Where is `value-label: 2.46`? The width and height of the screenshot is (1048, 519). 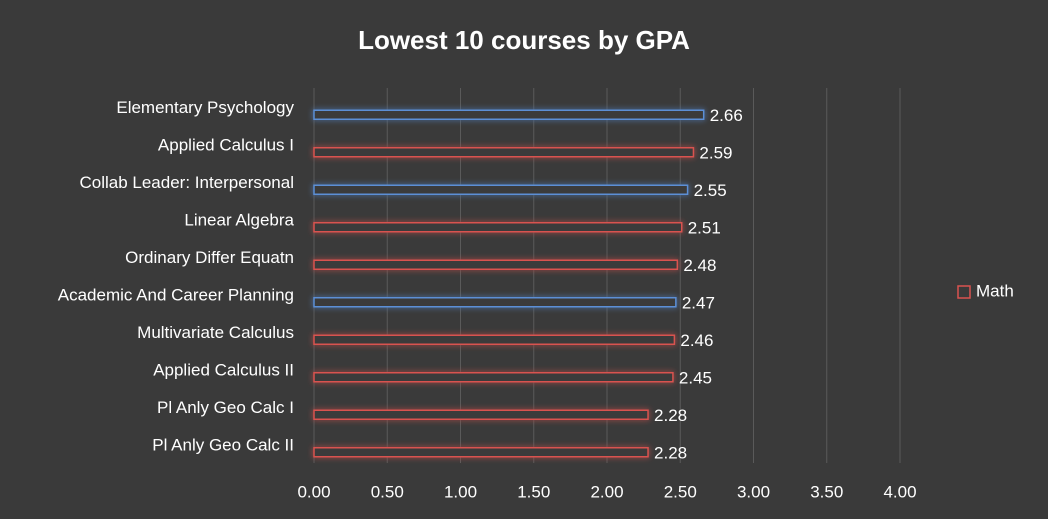
value-label: 2.46 is located at coordinates (696, 340).